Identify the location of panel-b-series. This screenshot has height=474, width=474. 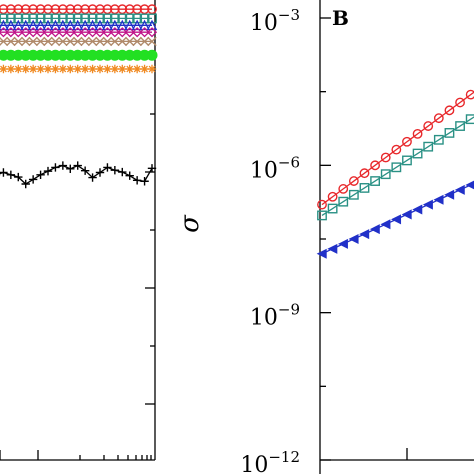
(395, 174).